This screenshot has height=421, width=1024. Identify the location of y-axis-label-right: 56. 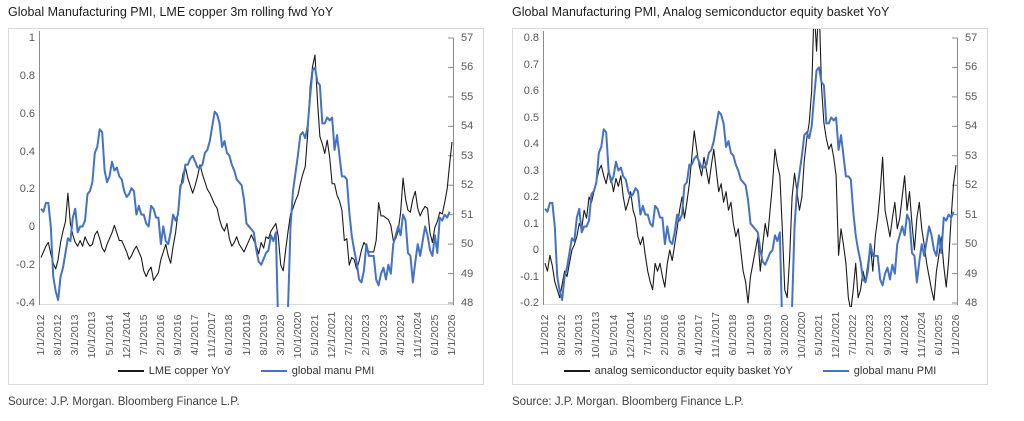
(467, 67).